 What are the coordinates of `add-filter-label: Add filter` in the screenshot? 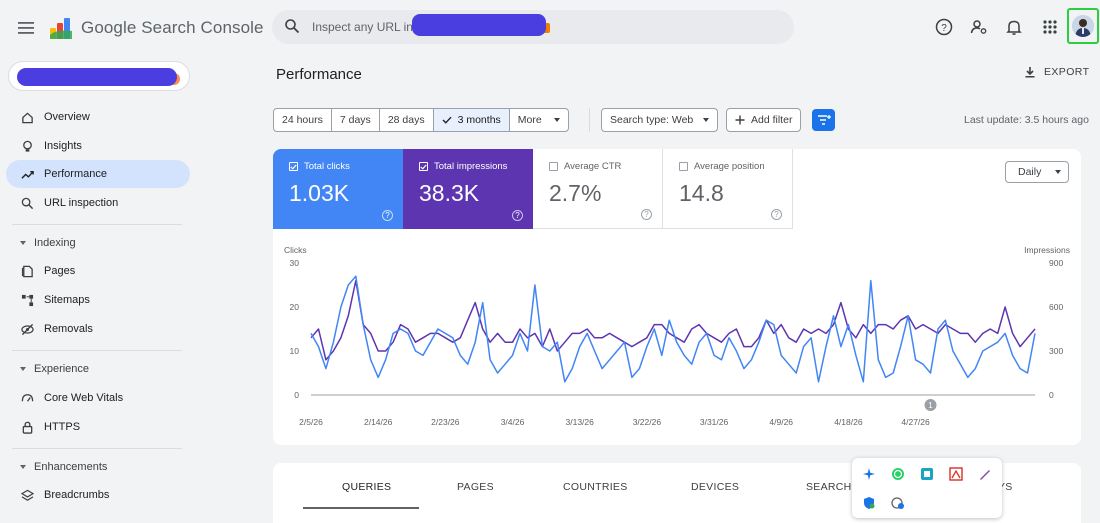 It's located at (772, 120).